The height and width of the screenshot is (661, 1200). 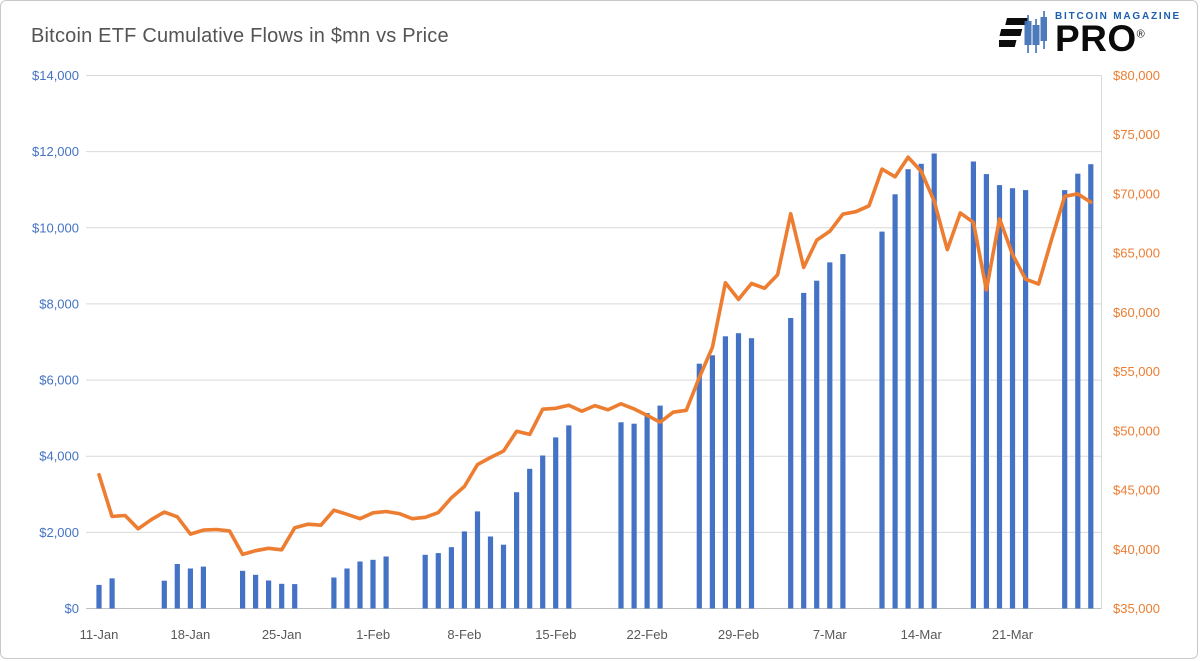 I want to click on logo-text: BITCOIN MAGAZINE PRO®, so click(x=1117, y=34).